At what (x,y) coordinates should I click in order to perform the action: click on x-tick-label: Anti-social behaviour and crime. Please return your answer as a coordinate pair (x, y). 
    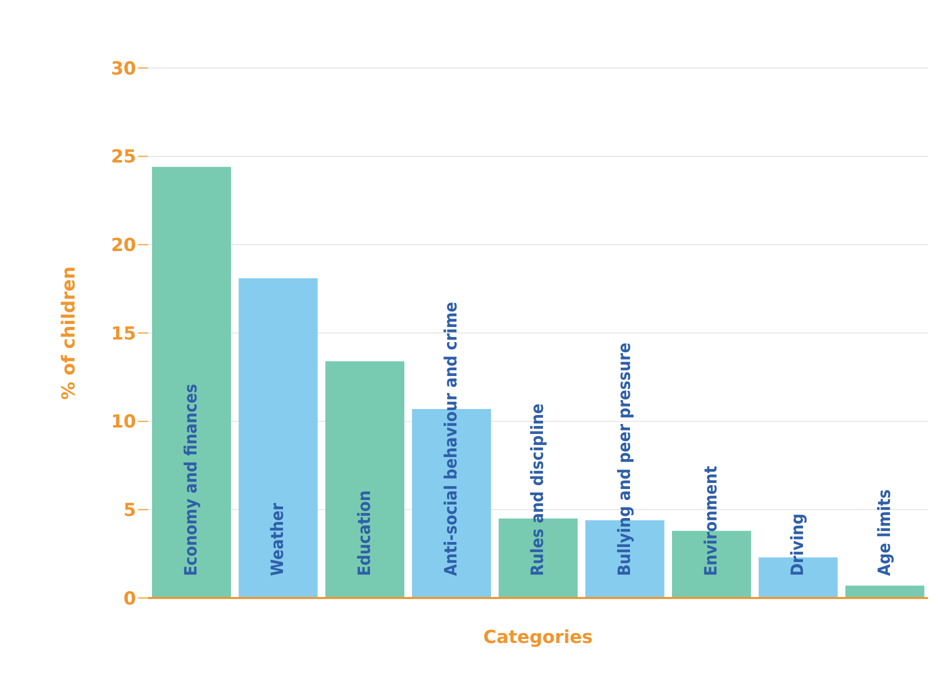
    Looking at the image, I should click on (452, 439).